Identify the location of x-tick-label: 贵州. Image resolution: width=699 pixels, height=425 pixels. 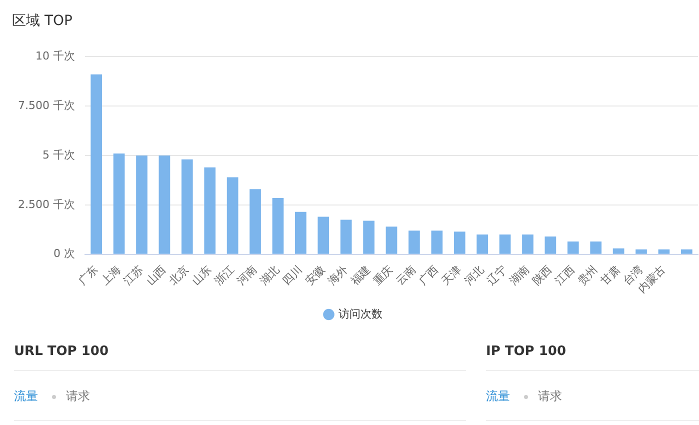
(587, 275).